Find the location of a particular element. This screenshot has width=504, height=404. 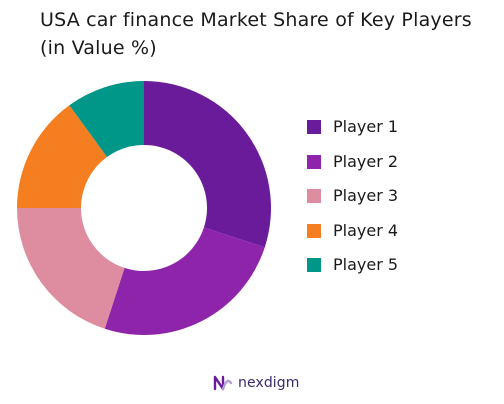

legend-label-5: Player 5 is located at coordinates (366, 264).